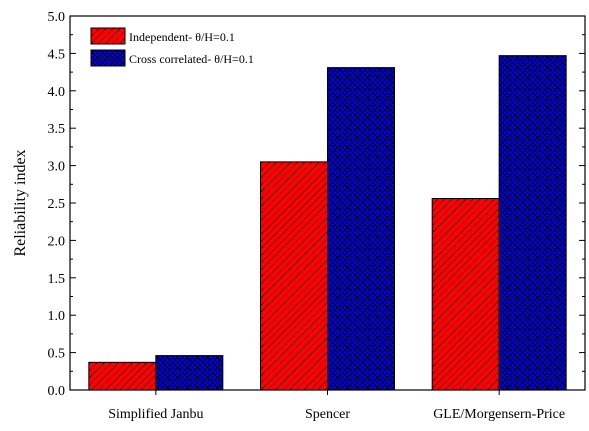  What do you see at coordinates (108, 58) in the screenshot?
I see `legend-swatch-cross-correlated` at bounding box center [108, 58].